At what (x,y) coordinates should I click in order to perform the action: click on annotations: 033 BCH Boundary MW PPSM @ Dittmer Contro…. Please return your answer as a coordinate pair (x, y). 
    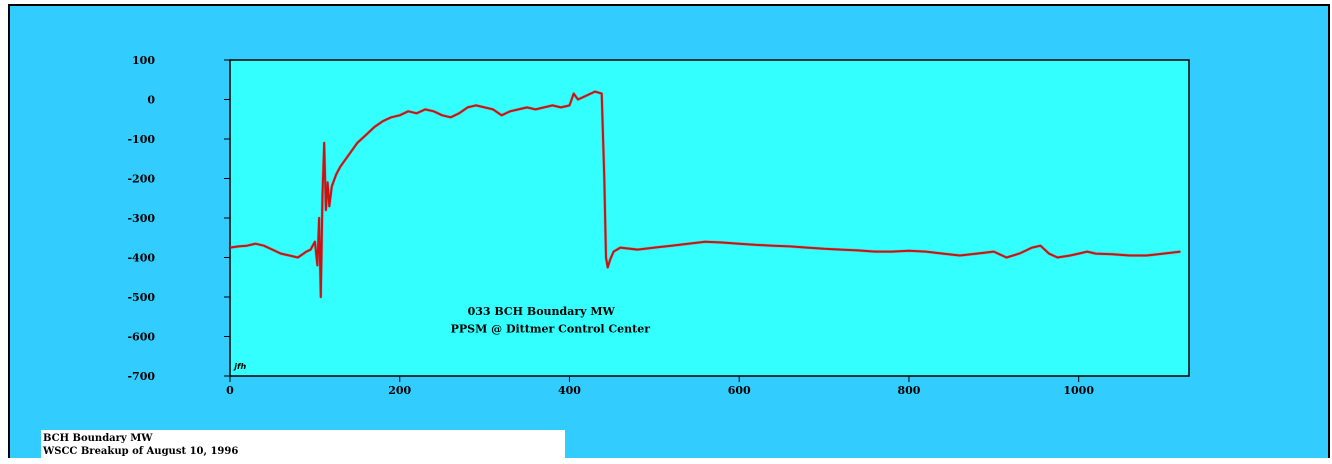
    Looking at the image, I should click on (441, 338).